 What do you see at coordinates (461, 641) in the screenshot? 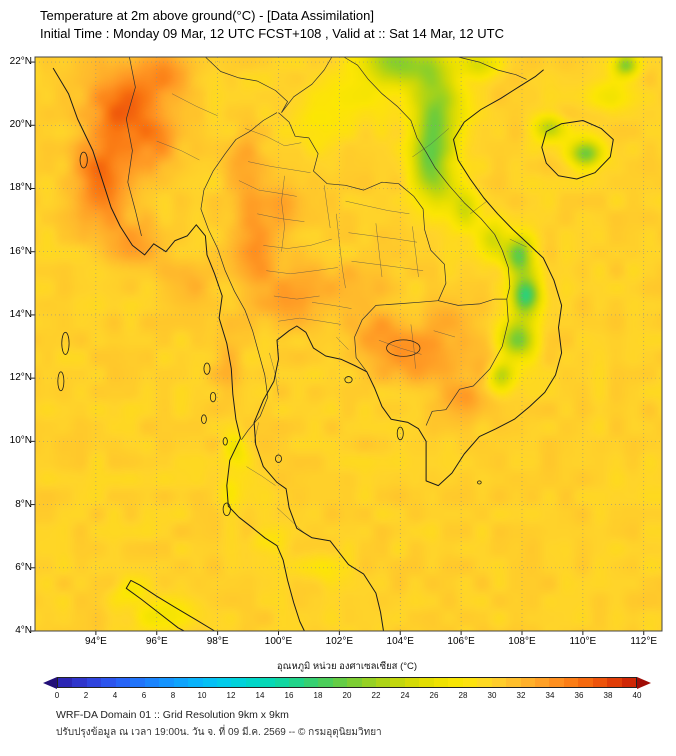
I see `lon-tick-label: 106°E` at bounding box center [461, 641].